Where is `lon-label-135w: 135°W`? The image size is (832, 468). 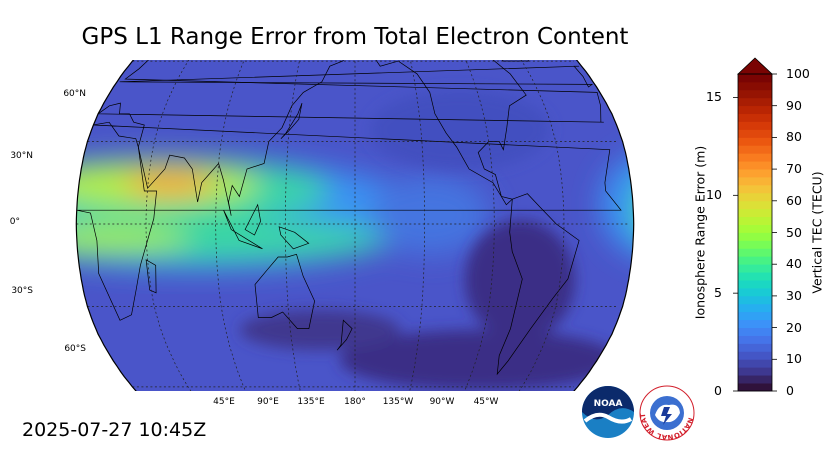 lon-label-135w: 135°W is located at coordinates (398, 402).